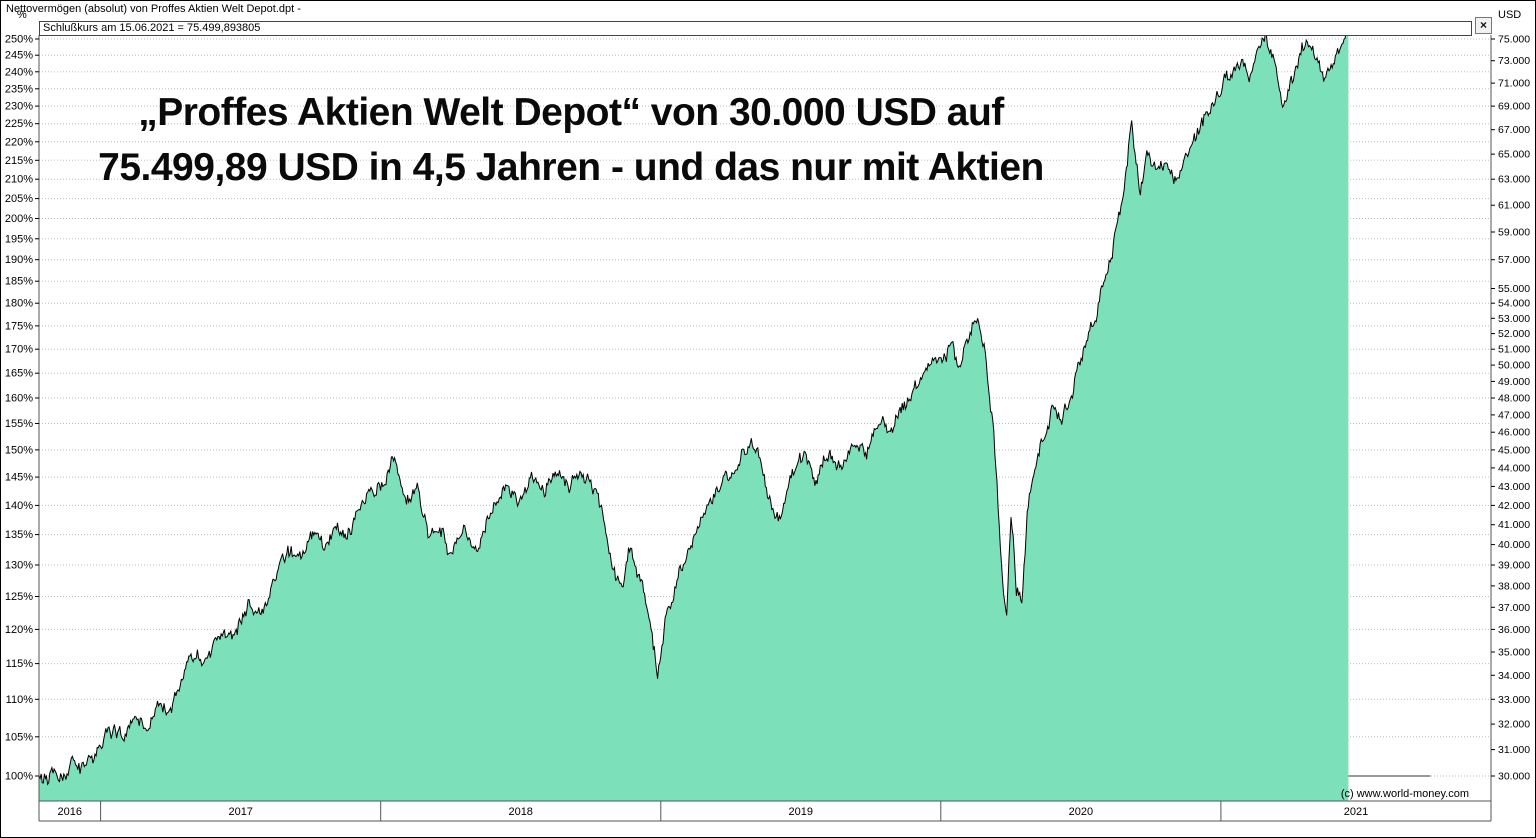 The height and width of the screenshot is (838, 1536). I want to click on right-axis-unit-label: USD, so click(1510, 15).